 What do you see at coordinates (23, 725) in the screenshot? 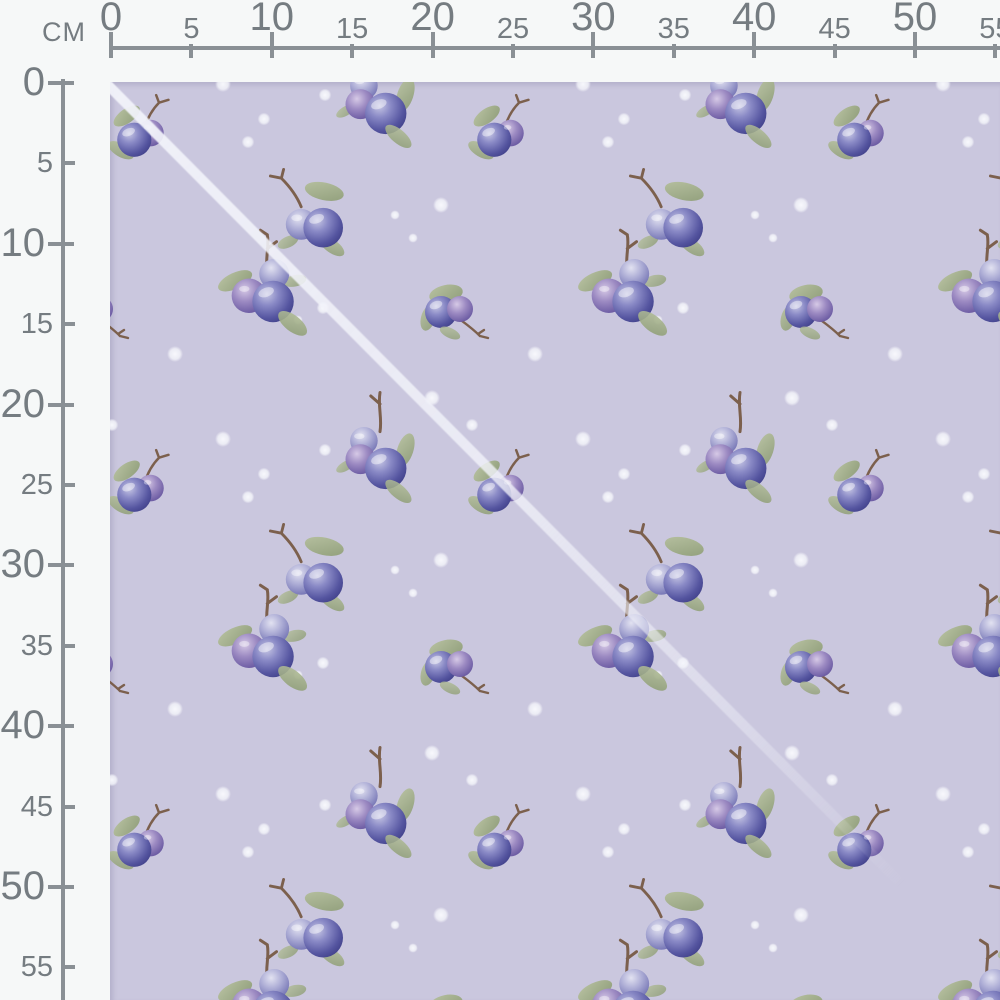
I see `ruler-label-40cm: 40` at bounding box center [23, 725].